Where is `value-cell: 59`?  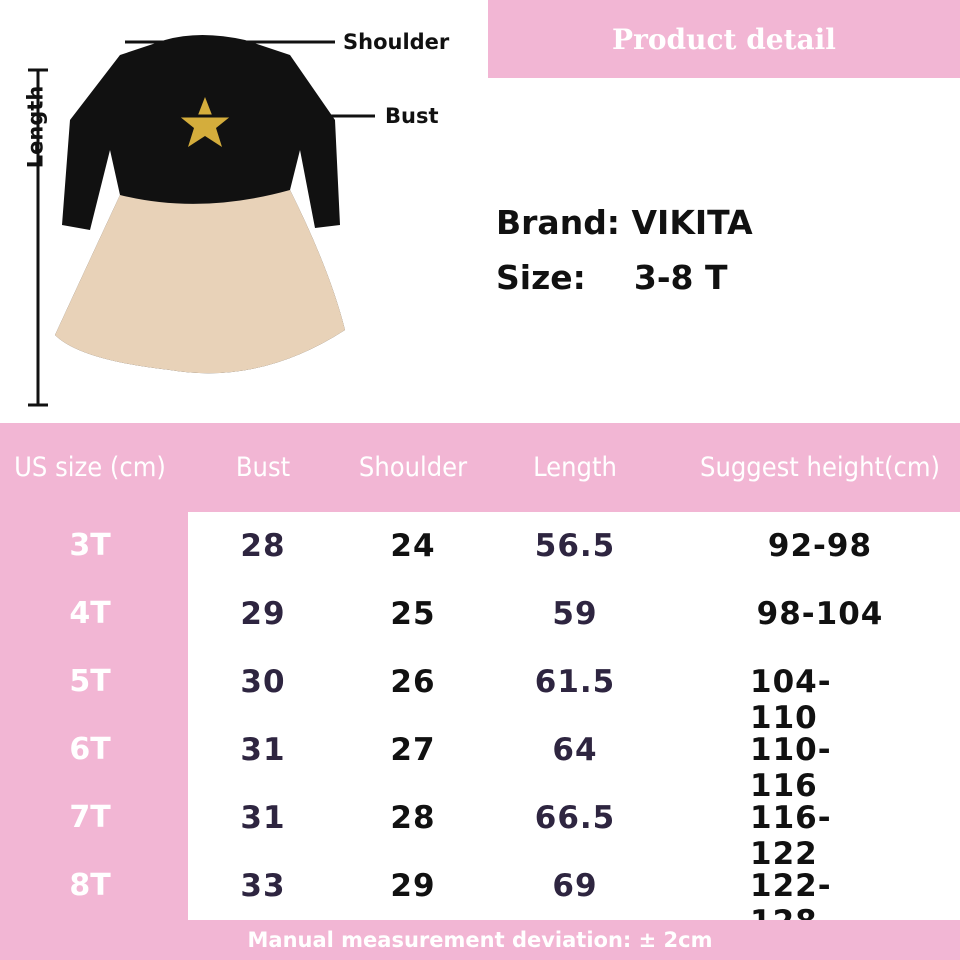
value-cell: 59 is located at coordinates (575, 614).